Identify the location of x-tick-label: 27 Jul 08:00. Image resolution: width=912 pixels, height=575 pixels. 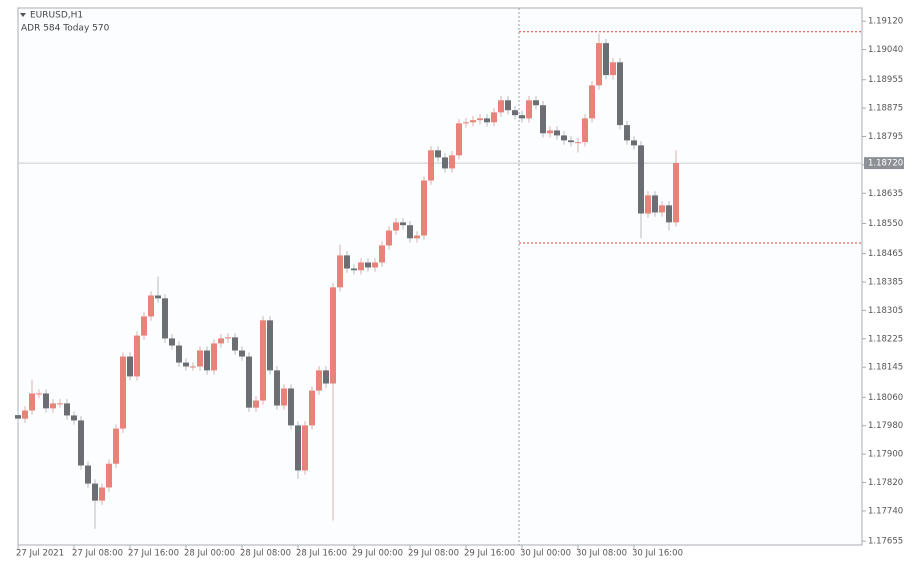
(97, 554).